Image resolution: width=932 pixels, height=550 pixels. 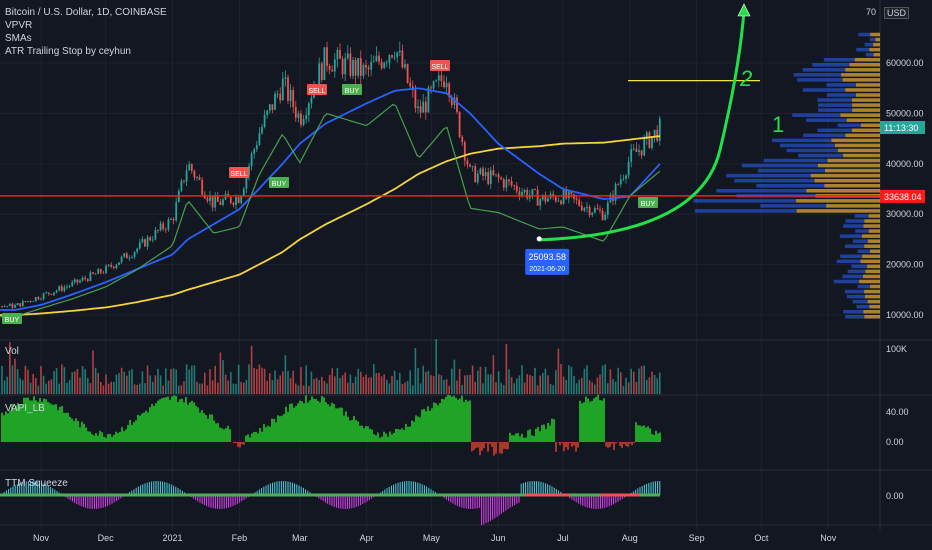 What do you see at coordinates (630, 538) in the screenshot?
I see `time-tick-label: Aug` at bounding box center [630, 538].